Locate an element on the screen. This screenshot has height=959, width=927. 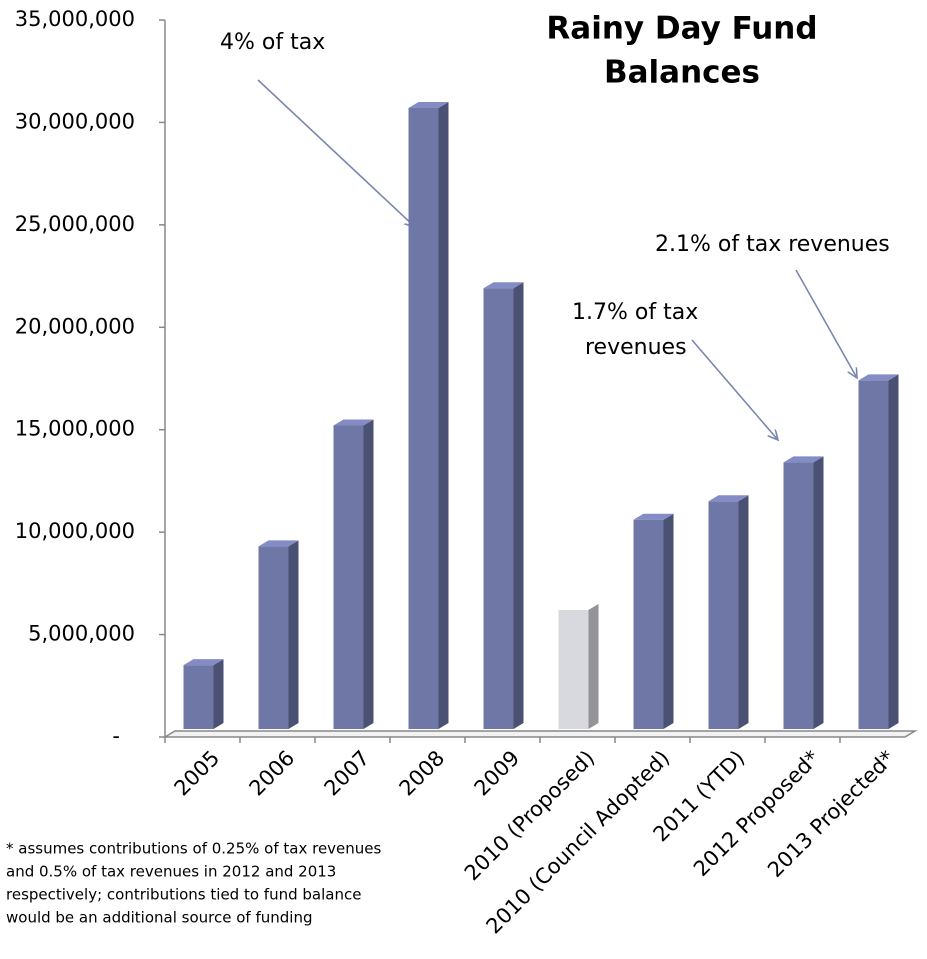
x-tick-label: 2012 Proposed* is located at coordinates (756, 813).